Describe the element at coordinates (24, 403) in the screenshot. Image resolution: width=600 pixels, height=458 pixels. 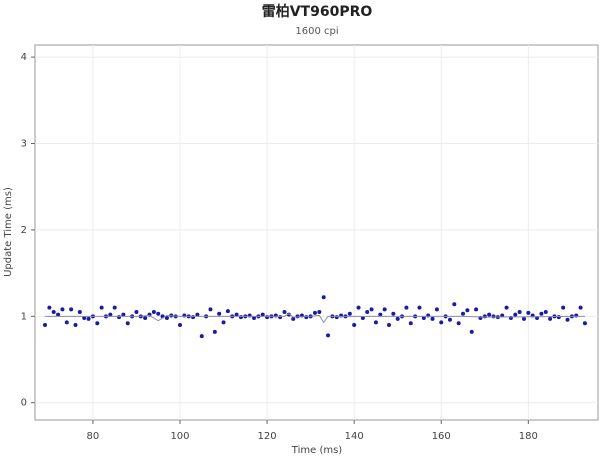
I see `y-tick-label: 0` at that location.